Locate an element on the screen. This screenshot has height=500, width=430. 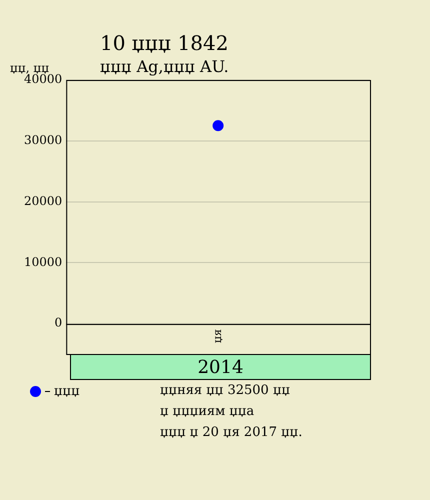
y-tick-label: 20000 is located at coordinates (43, 201).